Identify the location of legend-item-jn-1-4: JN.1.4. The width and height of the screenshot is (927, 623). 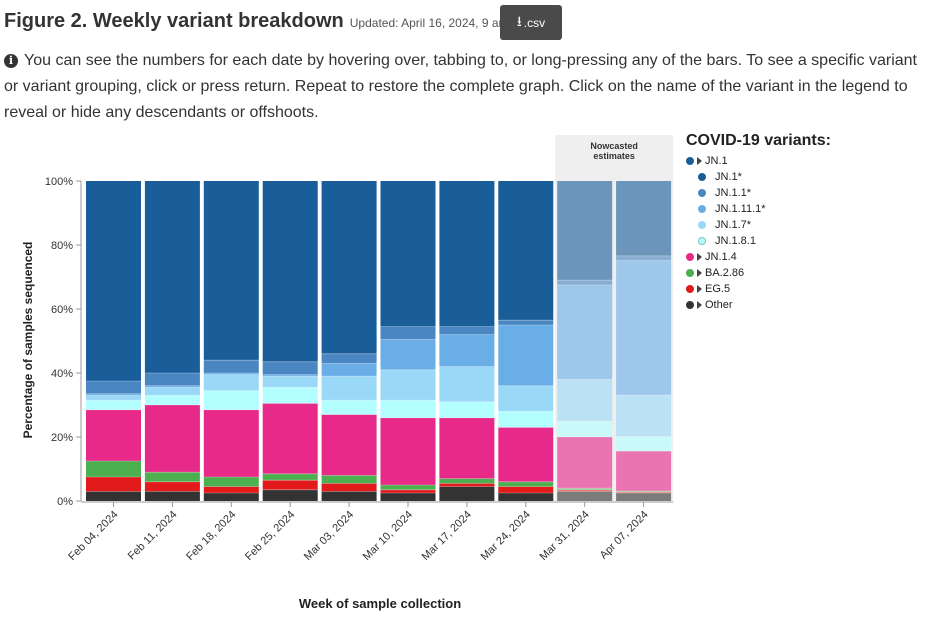
(801, 257).